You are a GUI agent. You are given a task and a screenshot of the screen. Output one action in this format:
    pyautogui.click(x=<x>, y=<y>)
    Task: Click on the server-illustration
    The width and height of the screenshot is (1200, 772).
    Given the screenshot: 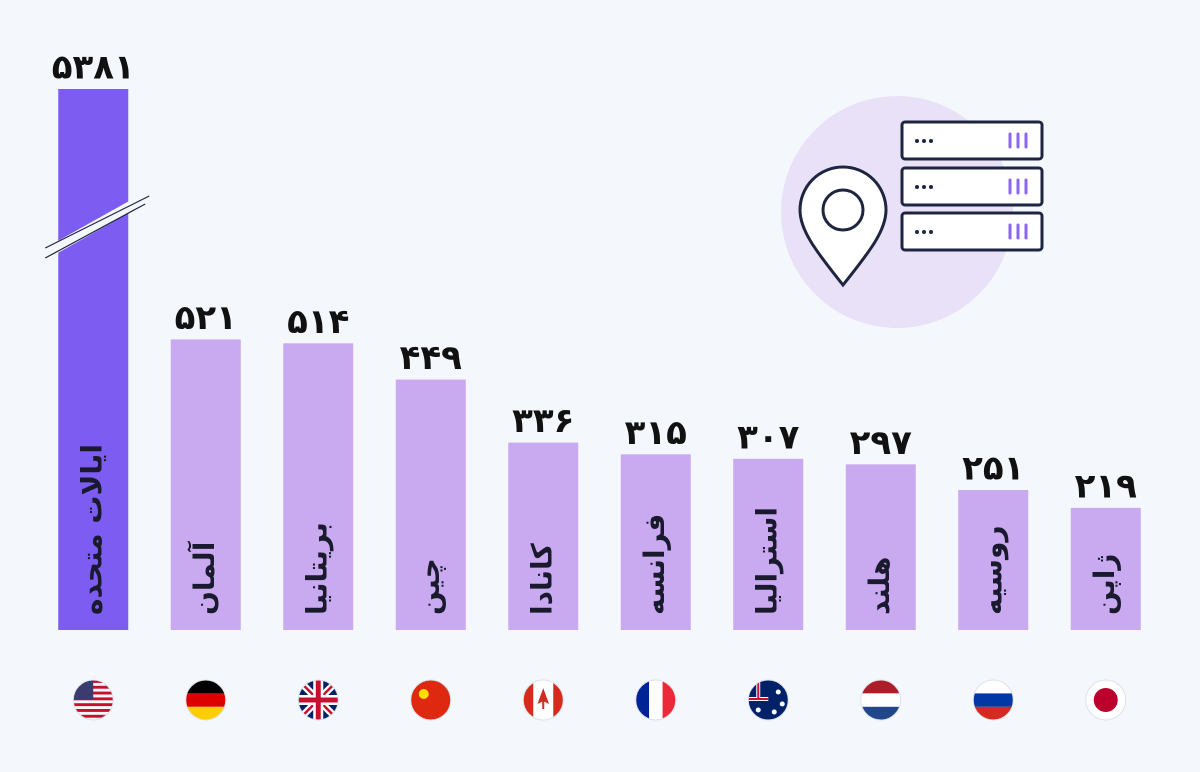 What is the action you would take?
    pyautogui.click(x=912, y=212)
    